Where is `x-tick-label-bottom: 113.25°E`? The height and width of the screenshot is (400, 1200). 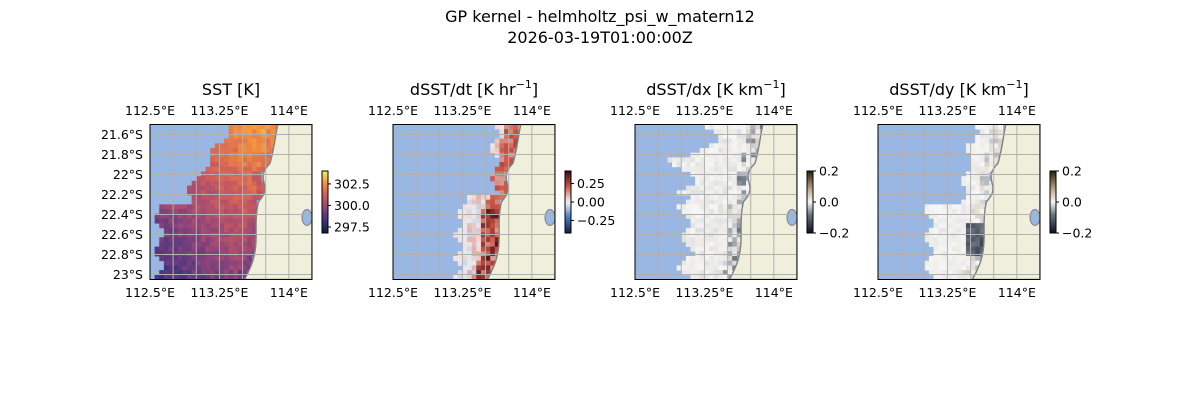 x-tick-label-bottom: 113.25°E is located at coordinates (219, 292).